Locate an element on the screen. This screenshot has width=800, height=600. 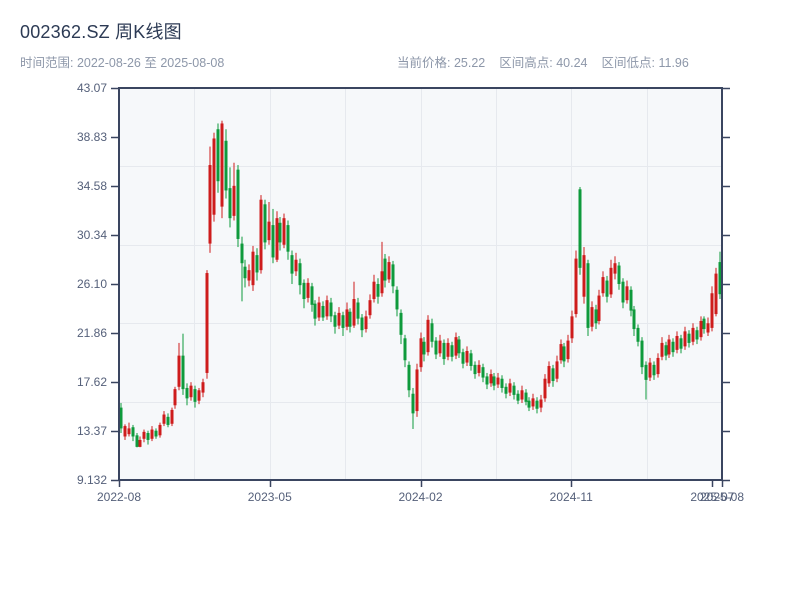
x-tick-label: 2022-08 is located at coordinates (119, 497).